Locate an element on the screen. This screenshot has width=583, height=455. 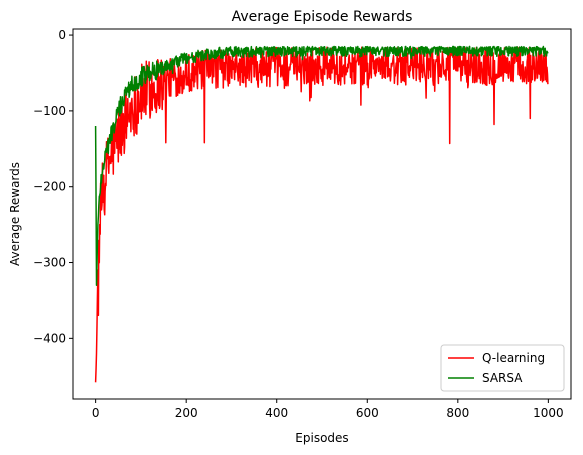
y-tick-label: −400 is located at coordinates (49, 338).